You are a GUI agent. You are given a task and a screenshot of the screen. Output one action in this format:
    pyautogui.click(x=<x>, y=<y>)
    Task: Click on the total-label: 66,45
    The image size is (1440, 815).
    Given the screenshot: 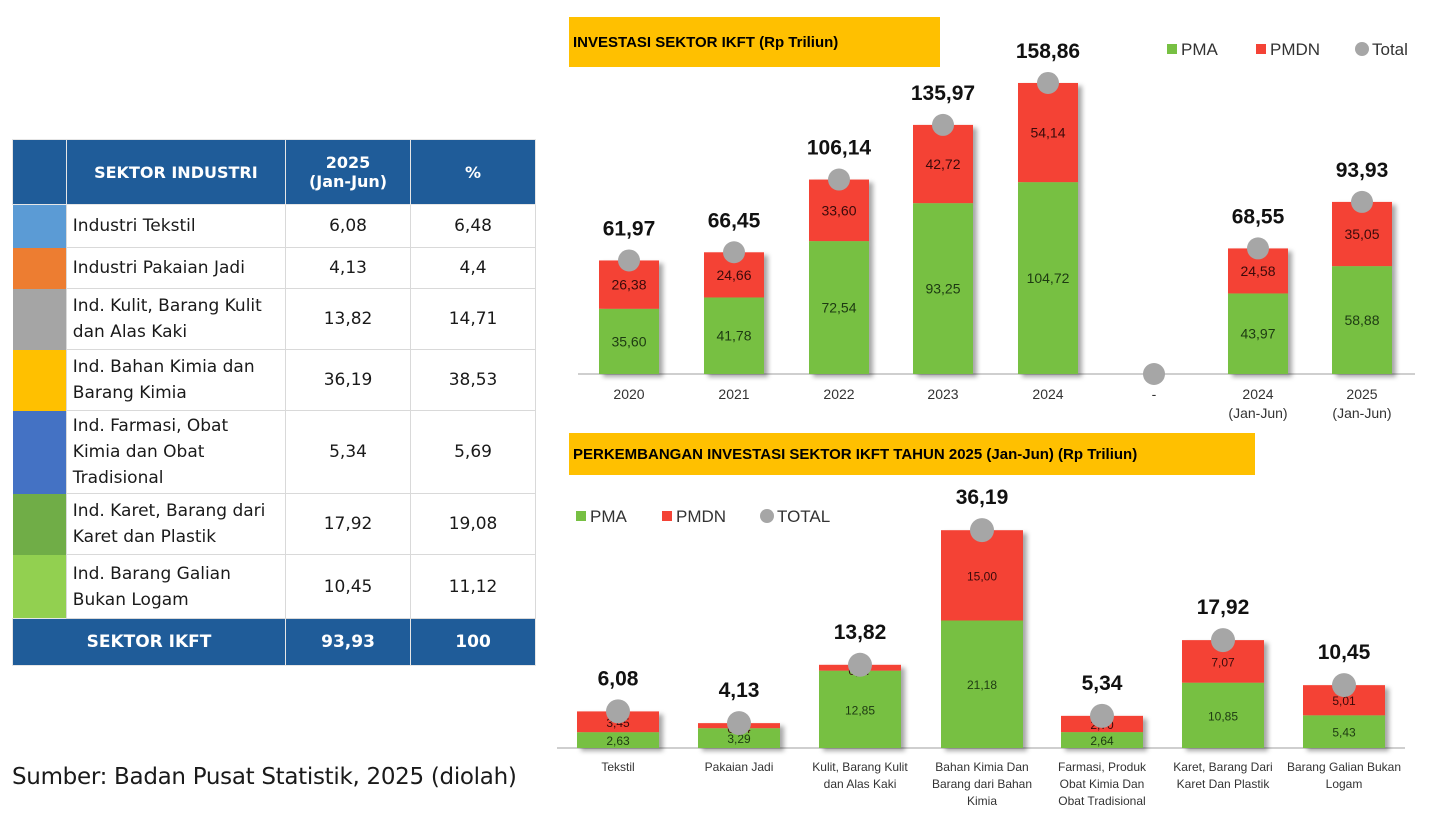 What is the action you would take?
    pyautogui.click(x=734, y=220)
    